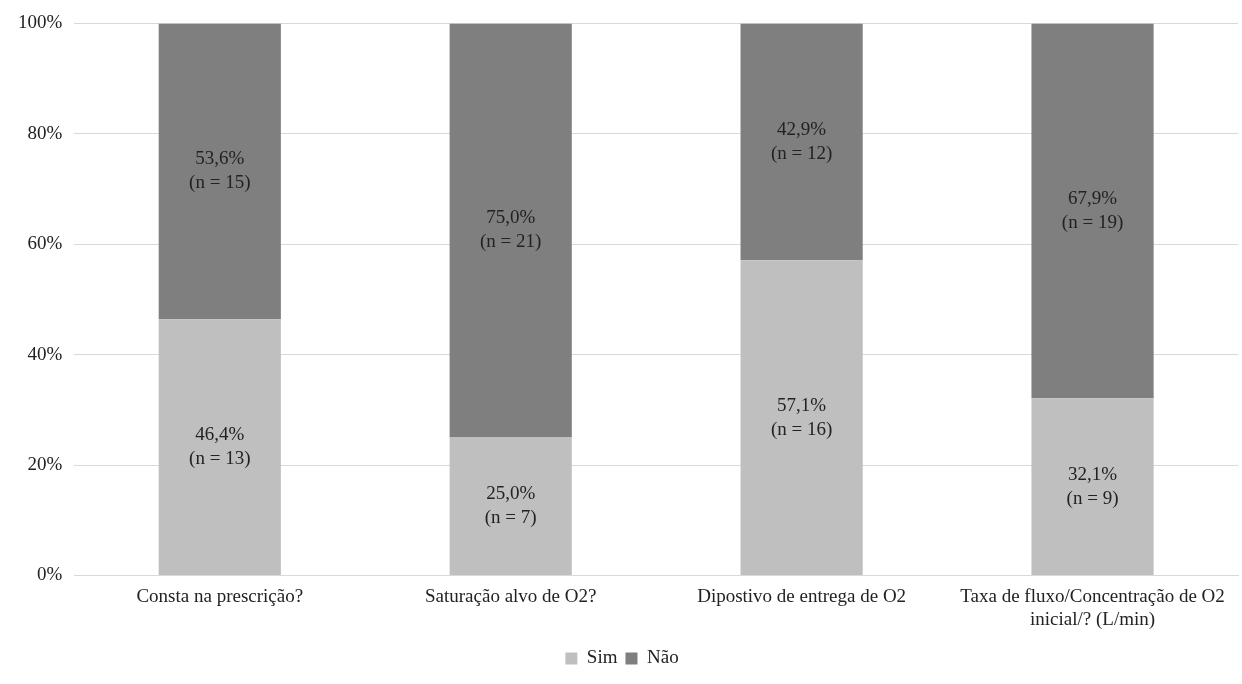  What do you see at coordinates (662, 657) in the screenshot?
I see `legend-label: Não` at bounding box center [662, 657].